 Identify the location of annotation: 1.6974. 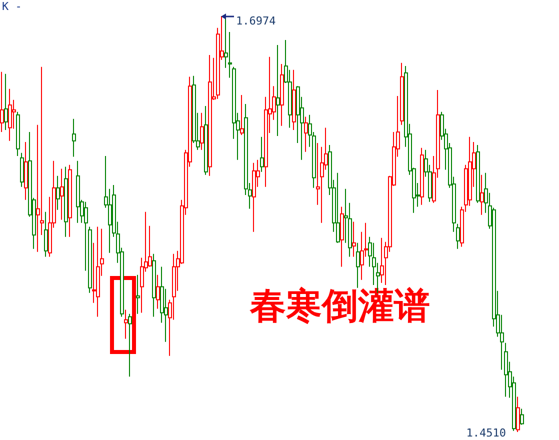
(256, 21).